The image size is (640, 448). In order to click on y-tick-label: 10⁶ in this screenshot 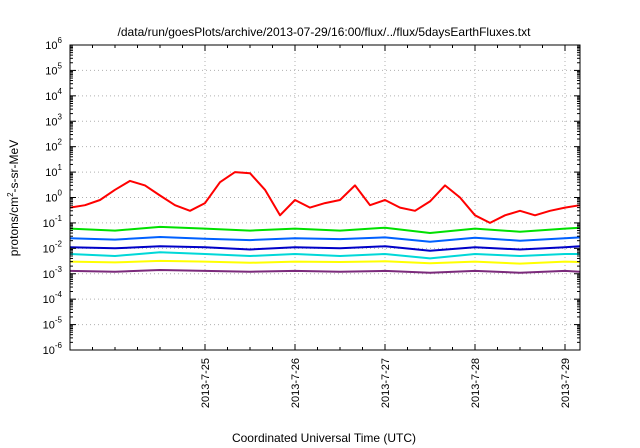, I will do `click(53, 44)`.